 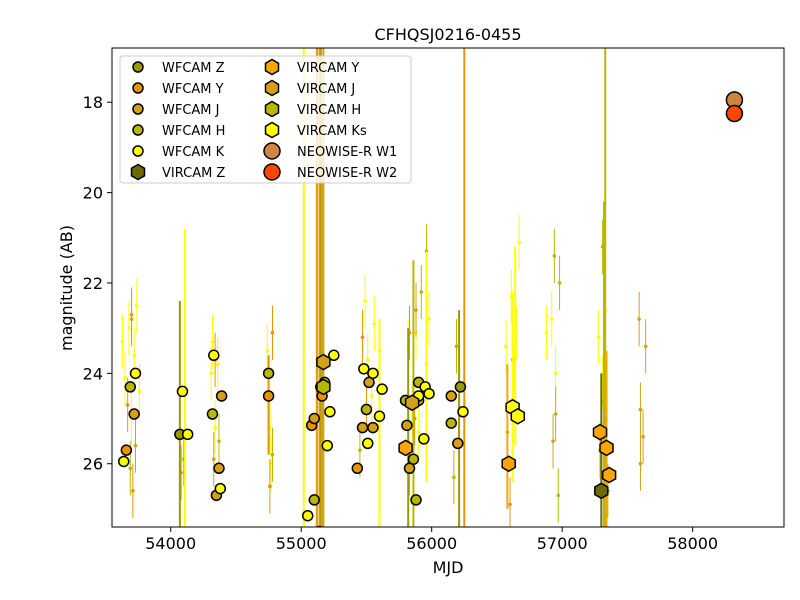 What do you see at coordinates (460, 387) in the screenshot?
I see `data-point-wfcam-z` at bounding box center [460, 387].